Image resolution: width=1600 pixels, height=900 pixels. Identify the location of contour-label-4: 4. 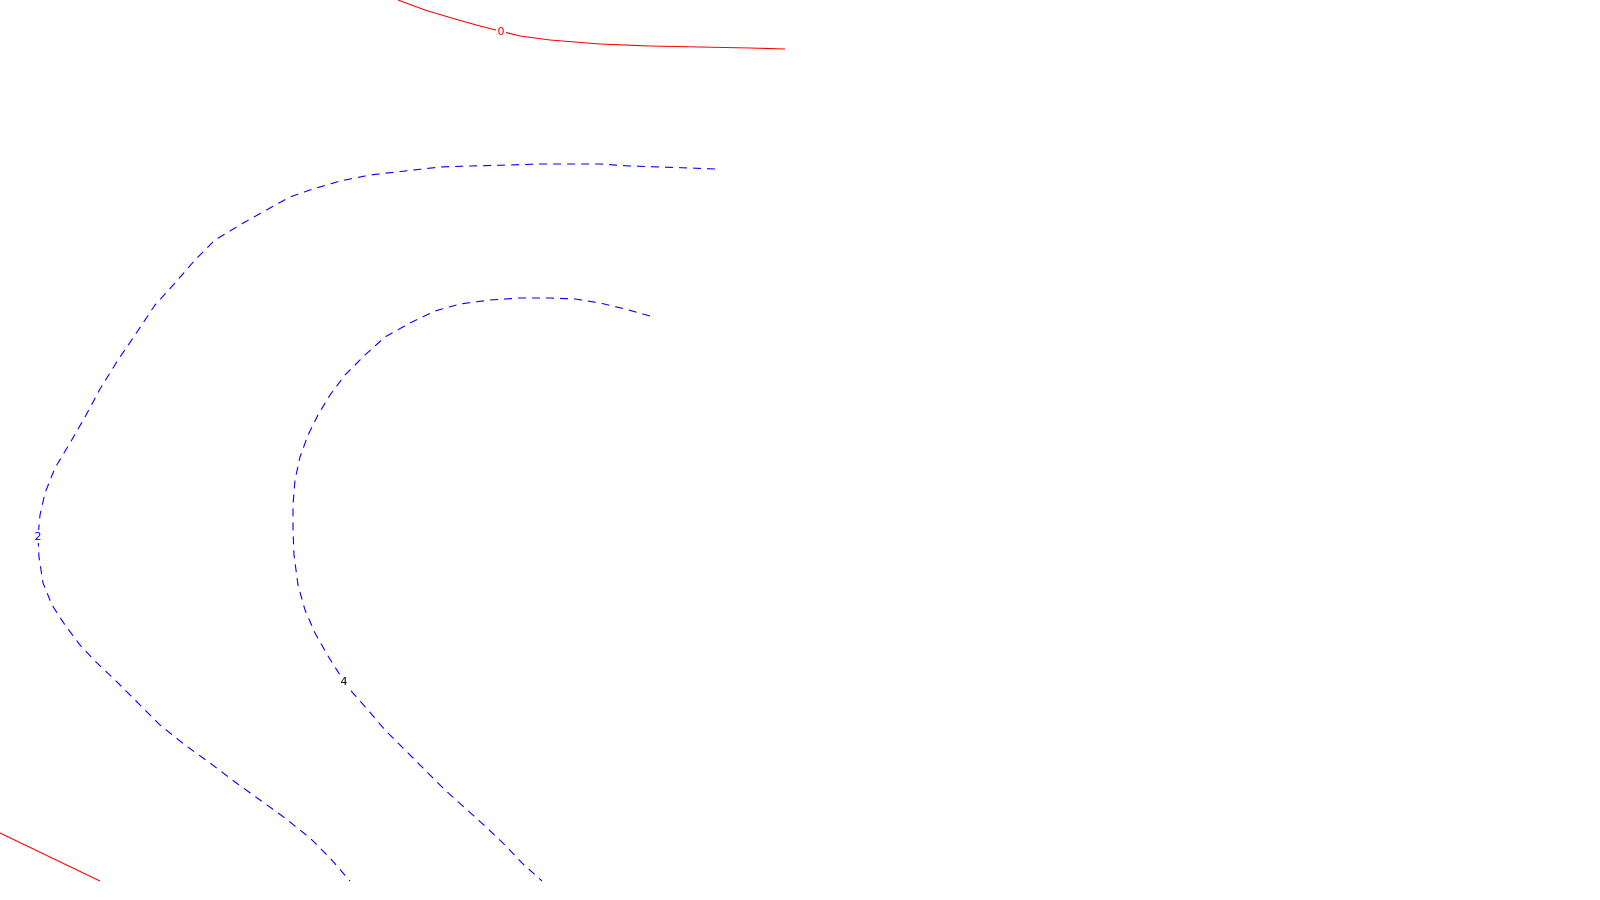
(344, 681).